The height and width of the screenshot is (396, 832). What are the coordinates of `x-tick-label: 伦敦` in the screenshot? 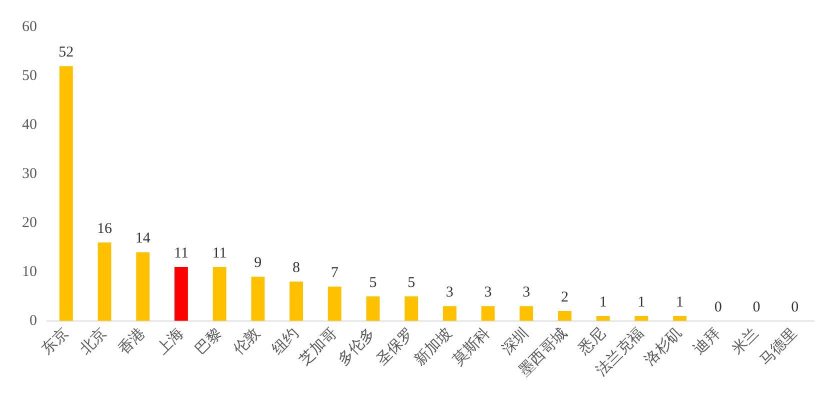 It's located at (247, 341).